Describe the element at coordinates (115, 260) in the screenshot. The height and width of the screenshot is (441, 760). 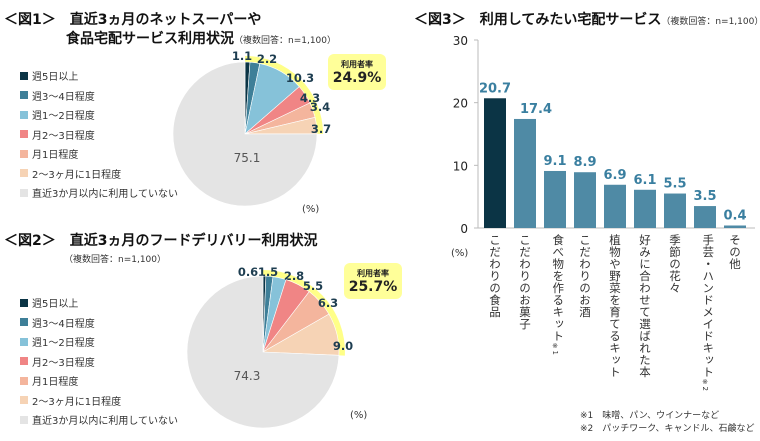
I see `fig2-note: （複数回答：n=1,100）` at that location.